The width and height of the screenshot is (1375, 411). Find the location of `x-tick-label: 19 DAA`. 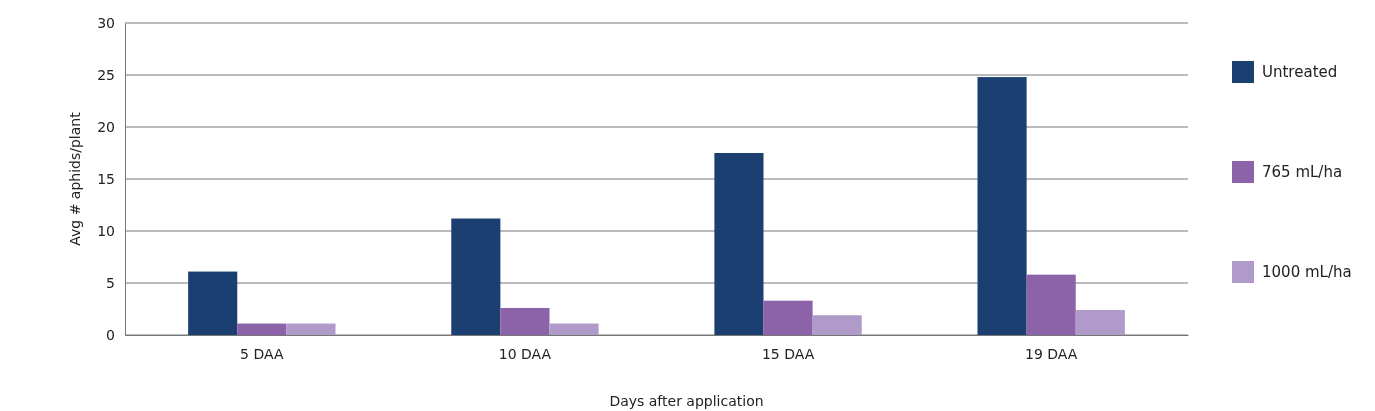

x-tick-label: 19 DAA is located at coordinates (1051, 353).